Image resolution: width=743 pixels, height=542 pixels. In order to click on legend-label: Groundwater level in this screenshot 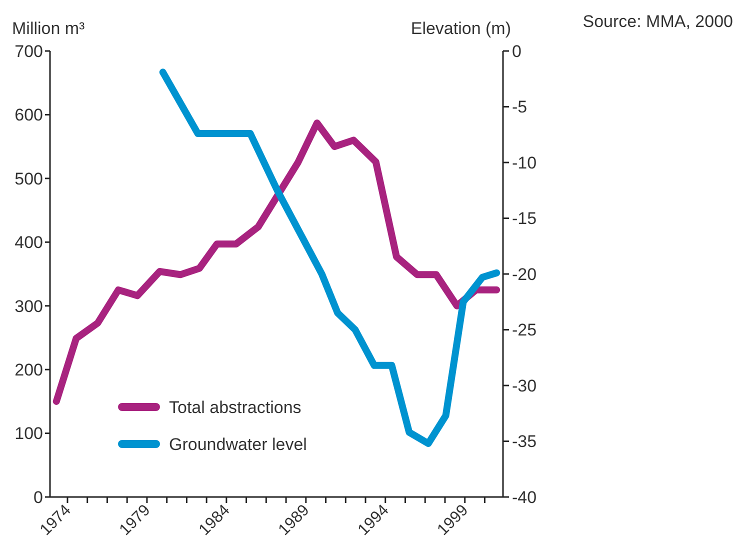, I will do `click(238, 444)`.